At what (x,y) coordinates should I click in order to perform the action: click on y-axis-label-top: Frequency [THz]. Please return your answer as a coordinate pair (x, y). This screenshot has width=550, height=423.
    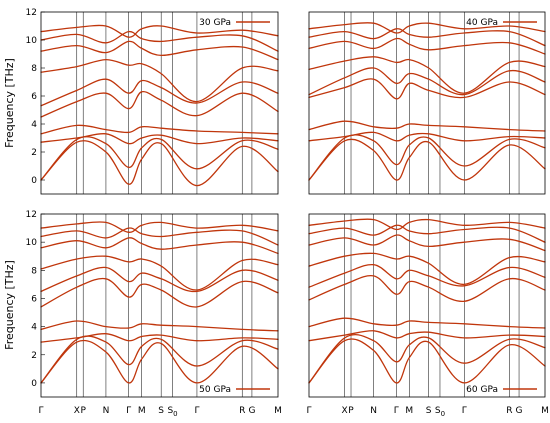
    Looking at the image, I should click on (9, 103).